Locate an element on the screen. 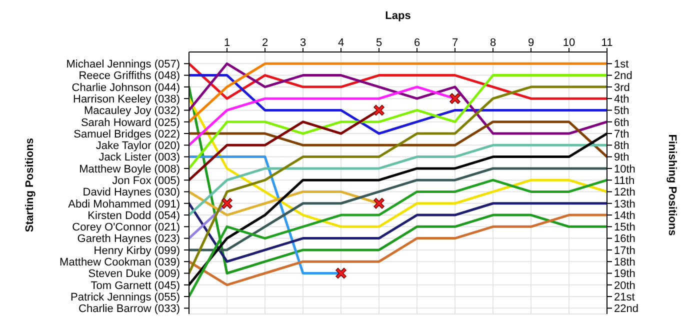 Image resolution: width=700 pixels, height=330 pixels. y-tick-label: 3rd is located at coordinates (622, 88).